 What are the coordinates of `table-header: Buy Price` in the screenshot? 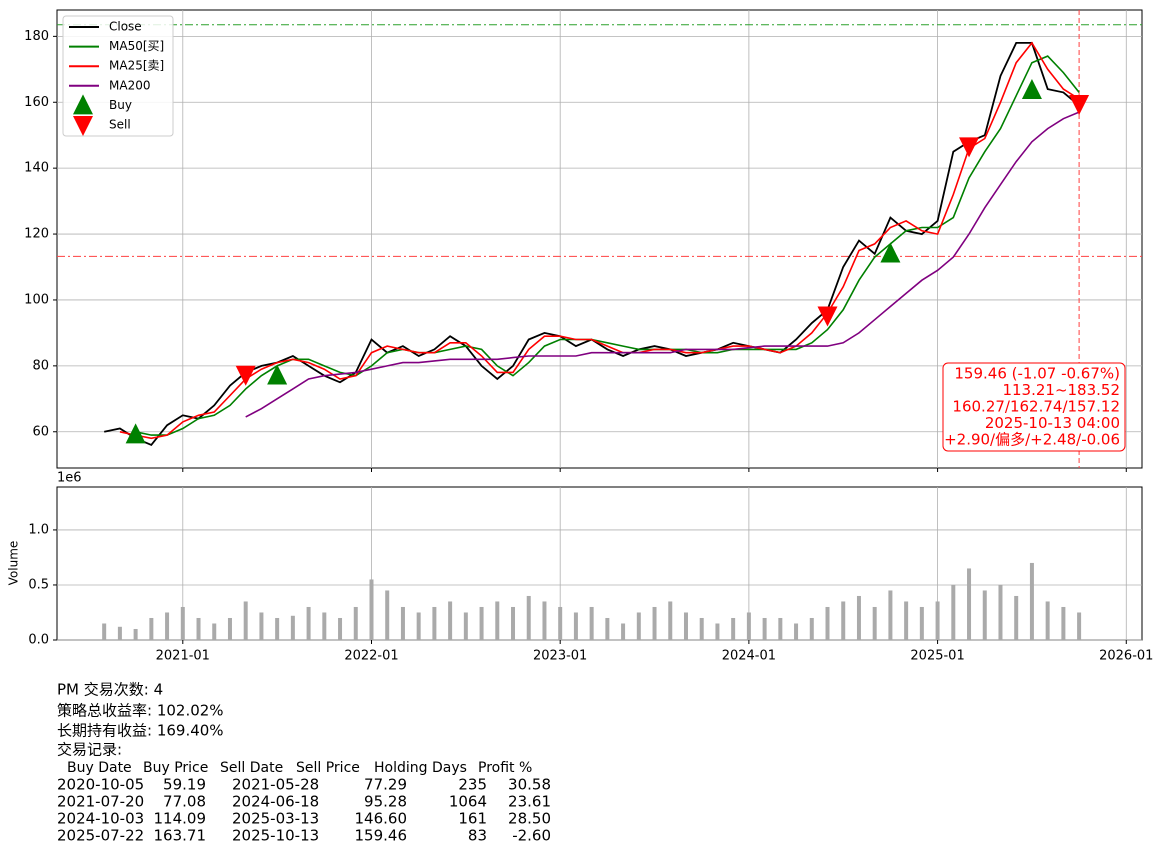 It's located at (175, 768).